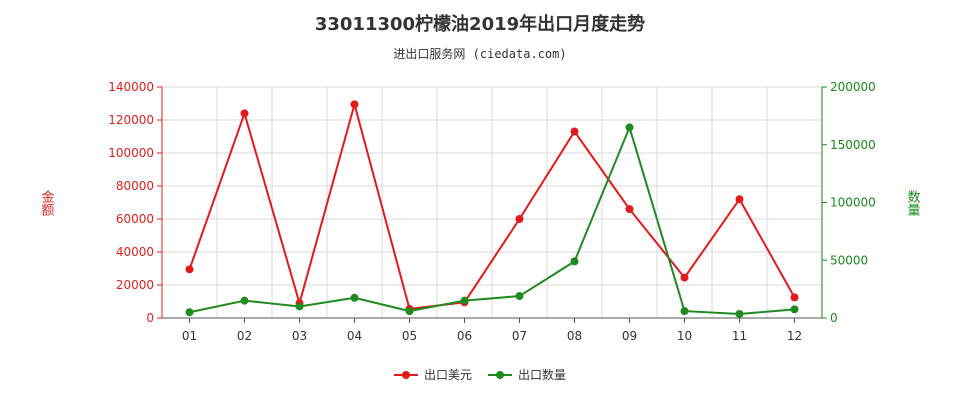 The height and width of the screenshot is (400, 960). Describe the element at coordinates (913, 203) in the screenshot. I see `right-axis-title: 数量` at that location.